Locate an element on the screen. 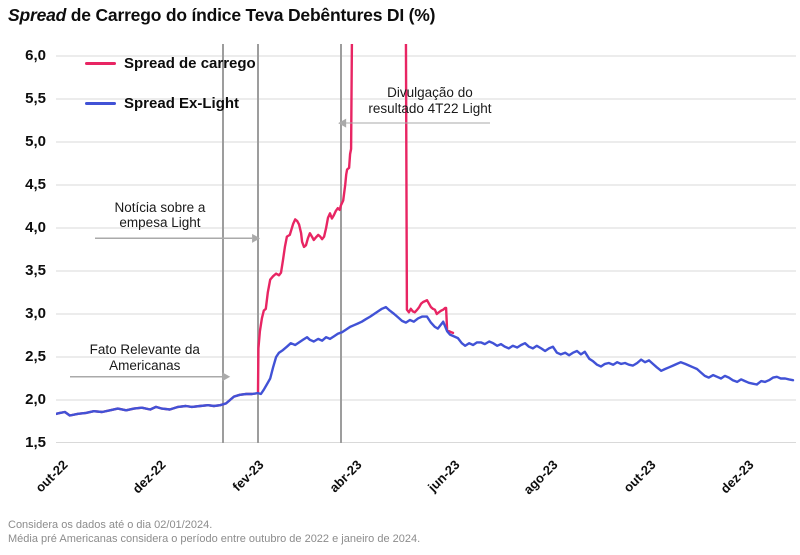 This screenshot has width=800, height=555. x-tick-label: abr-23 is located at coordinates (345, 476).